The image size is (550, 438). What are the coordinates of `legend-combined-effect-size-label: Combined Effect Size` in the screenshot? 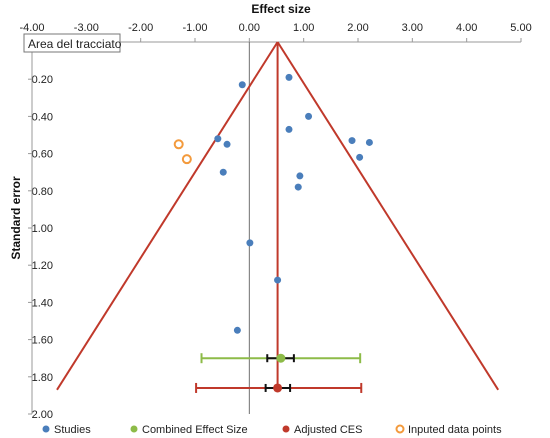 It's located at (195, 430).